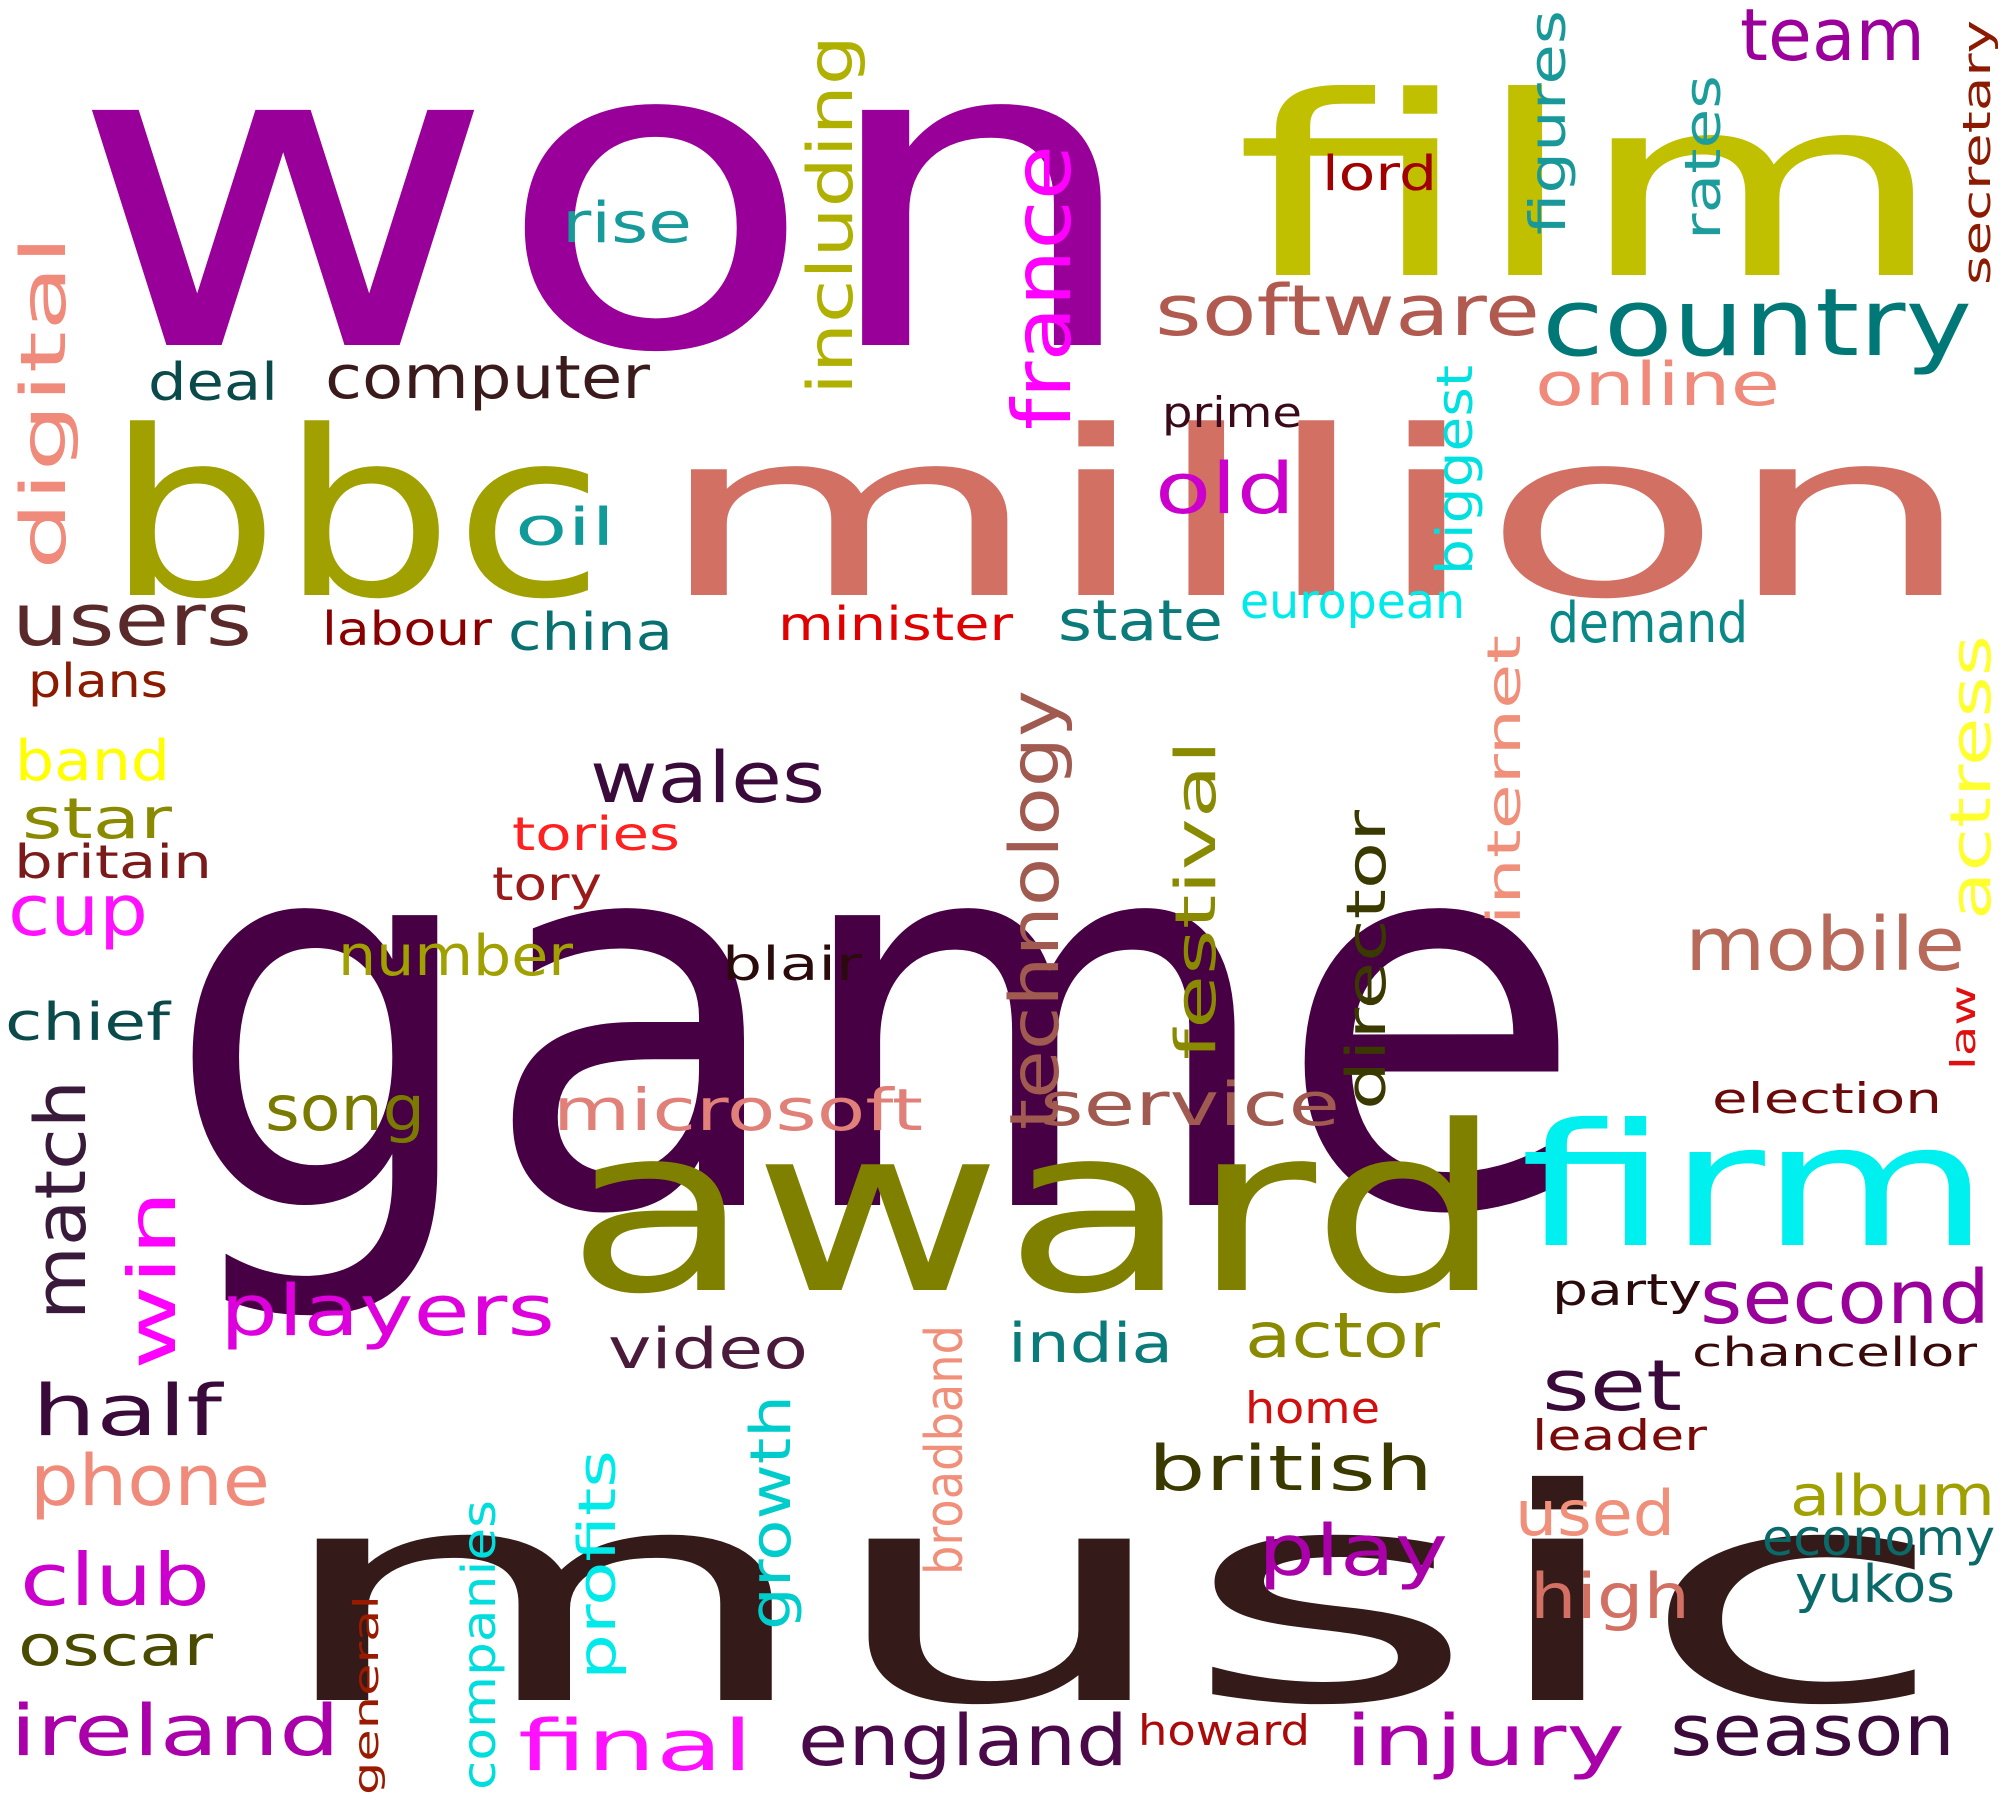  I want to click on word-computer: computer, so click(487, 378).